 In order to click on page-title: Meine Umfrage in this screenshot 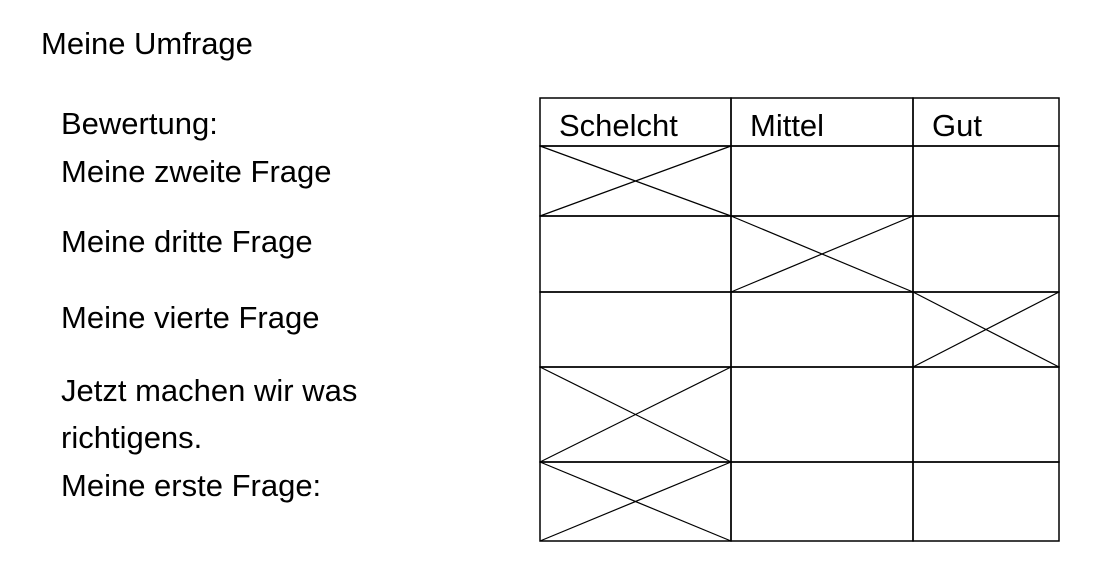, I will do `click(147, 43)`.